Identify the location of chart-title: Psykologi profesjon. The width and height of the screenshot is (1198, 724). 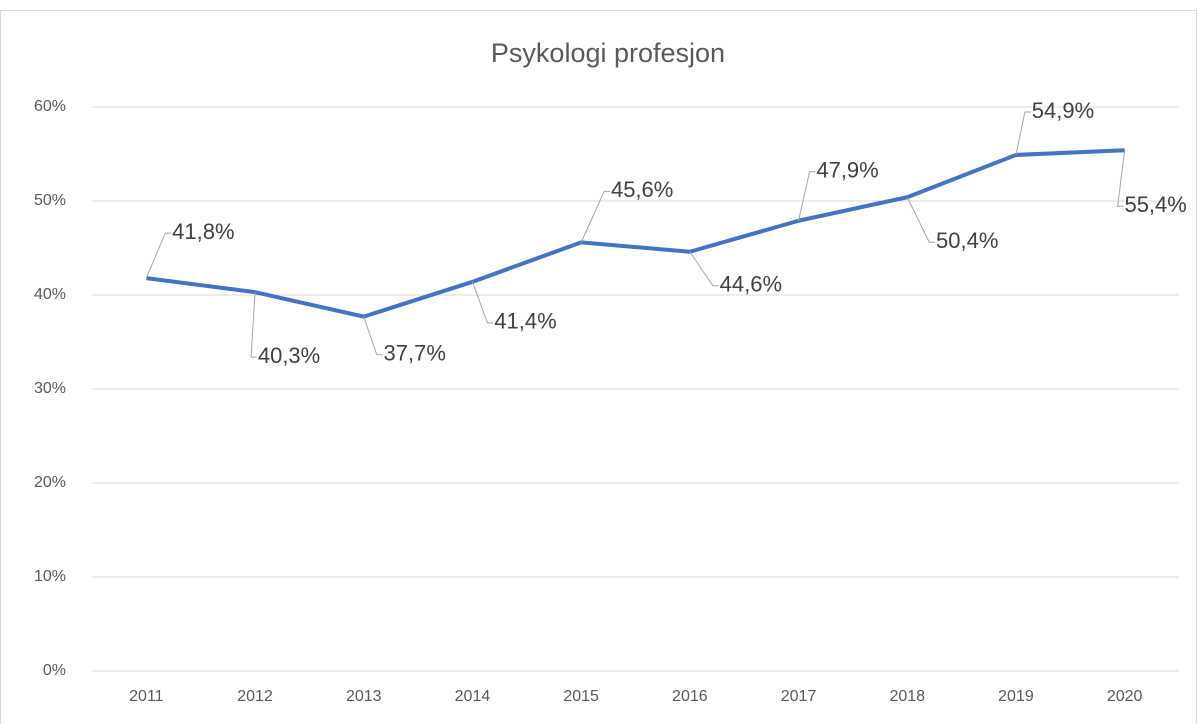
(608, 53).